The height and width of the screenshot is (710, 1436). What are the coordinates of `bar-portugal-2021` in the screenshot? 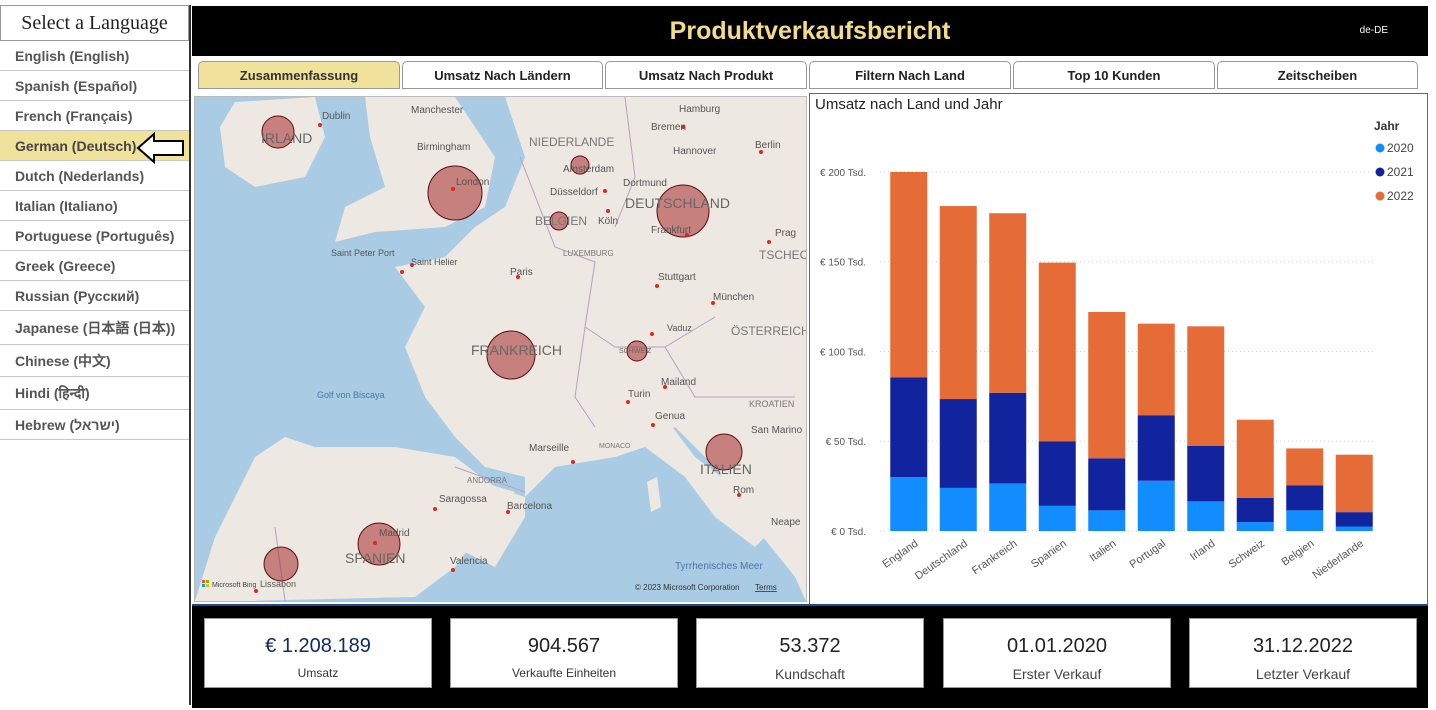 It's located at (1156, 448).